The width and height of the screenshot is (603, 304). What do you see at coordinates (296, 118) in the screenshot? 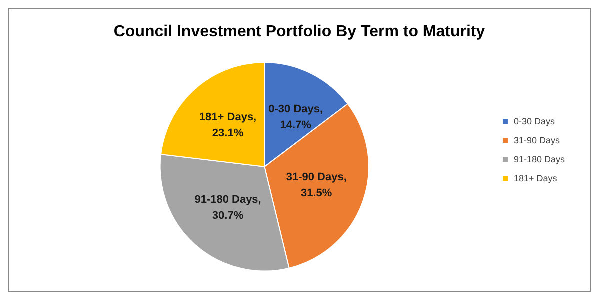
I see `data-label: 0-30 Days, 14.7%` at bounding box center [296, 118].